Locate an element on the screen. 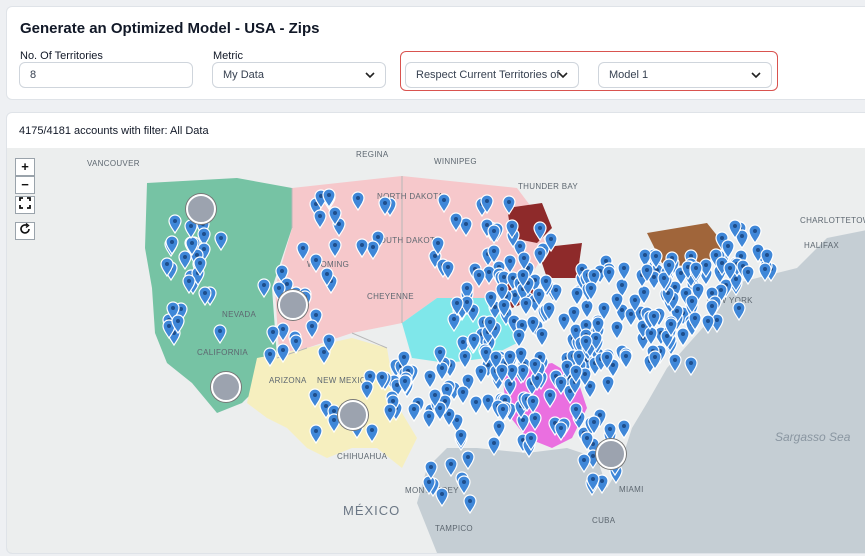 This screenshot has height=556, width=865. map-label-chihuahua: CHIHUAHUA is located at coordinates (362, 456).